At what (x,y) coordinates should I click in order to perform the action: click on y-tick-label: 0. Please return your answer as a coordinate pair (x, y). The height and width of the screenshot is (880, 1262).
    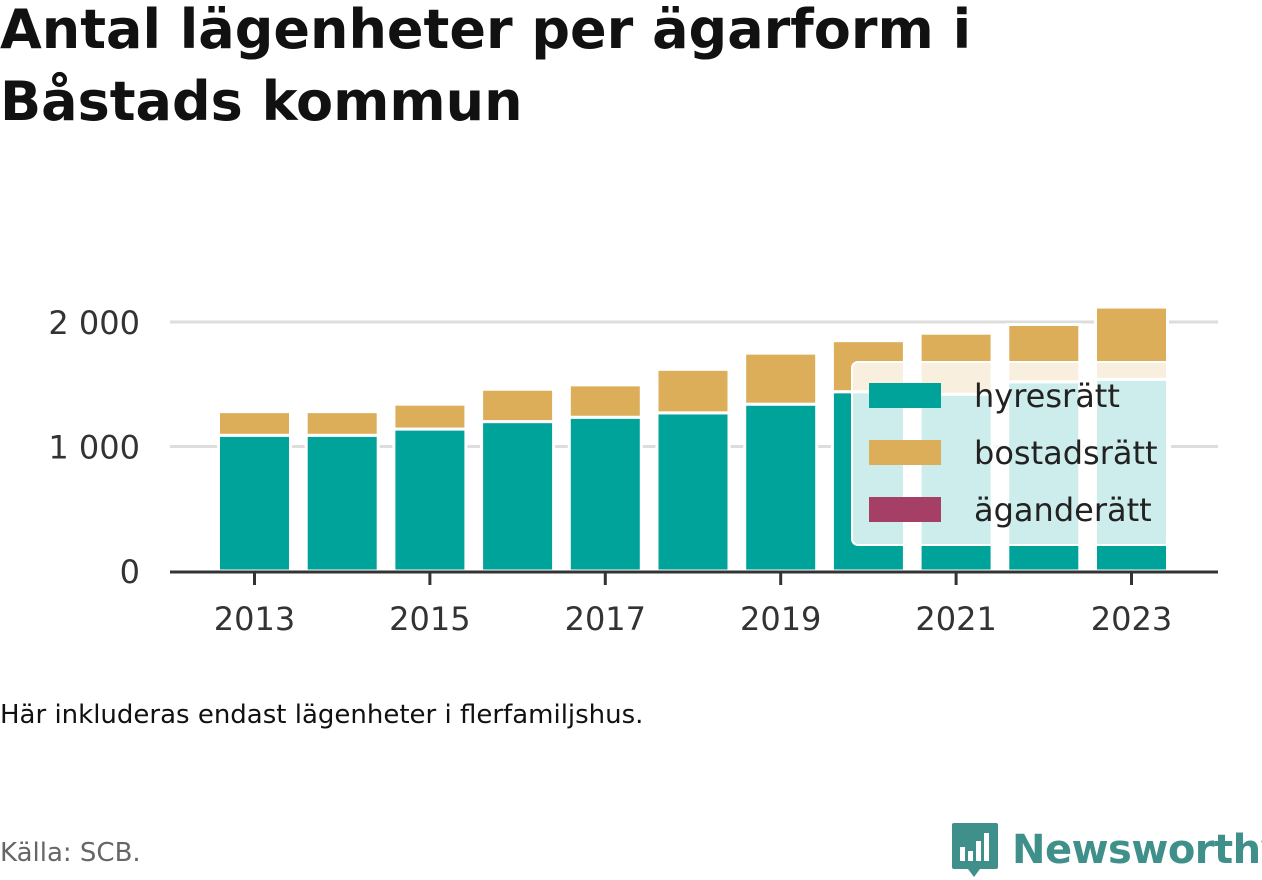
    Looking at the image, I should click on (130, 572).